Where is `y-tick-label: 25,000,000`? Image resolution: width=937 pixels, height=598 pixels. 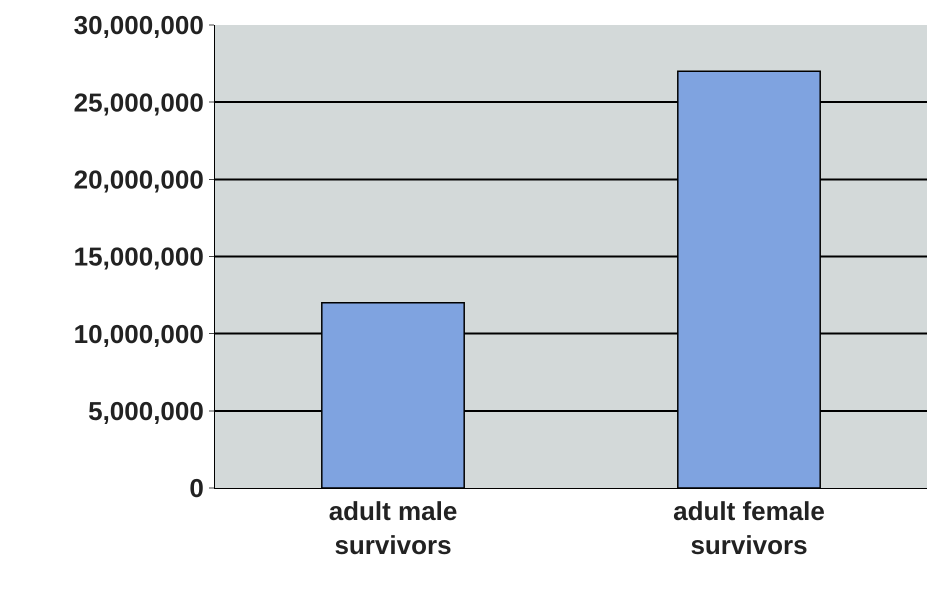
y-tick-label: 25,000,000 is located at coordinates (139, 102).